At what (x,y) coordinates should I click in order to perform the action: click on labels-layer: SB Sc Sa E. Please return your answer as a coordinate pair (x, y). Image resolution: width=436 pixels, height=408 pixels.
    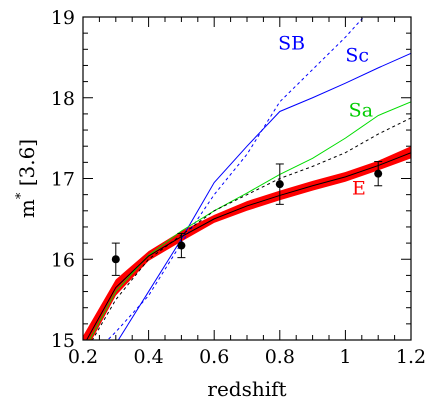
    Looking at the image, I should click on (325, 115).